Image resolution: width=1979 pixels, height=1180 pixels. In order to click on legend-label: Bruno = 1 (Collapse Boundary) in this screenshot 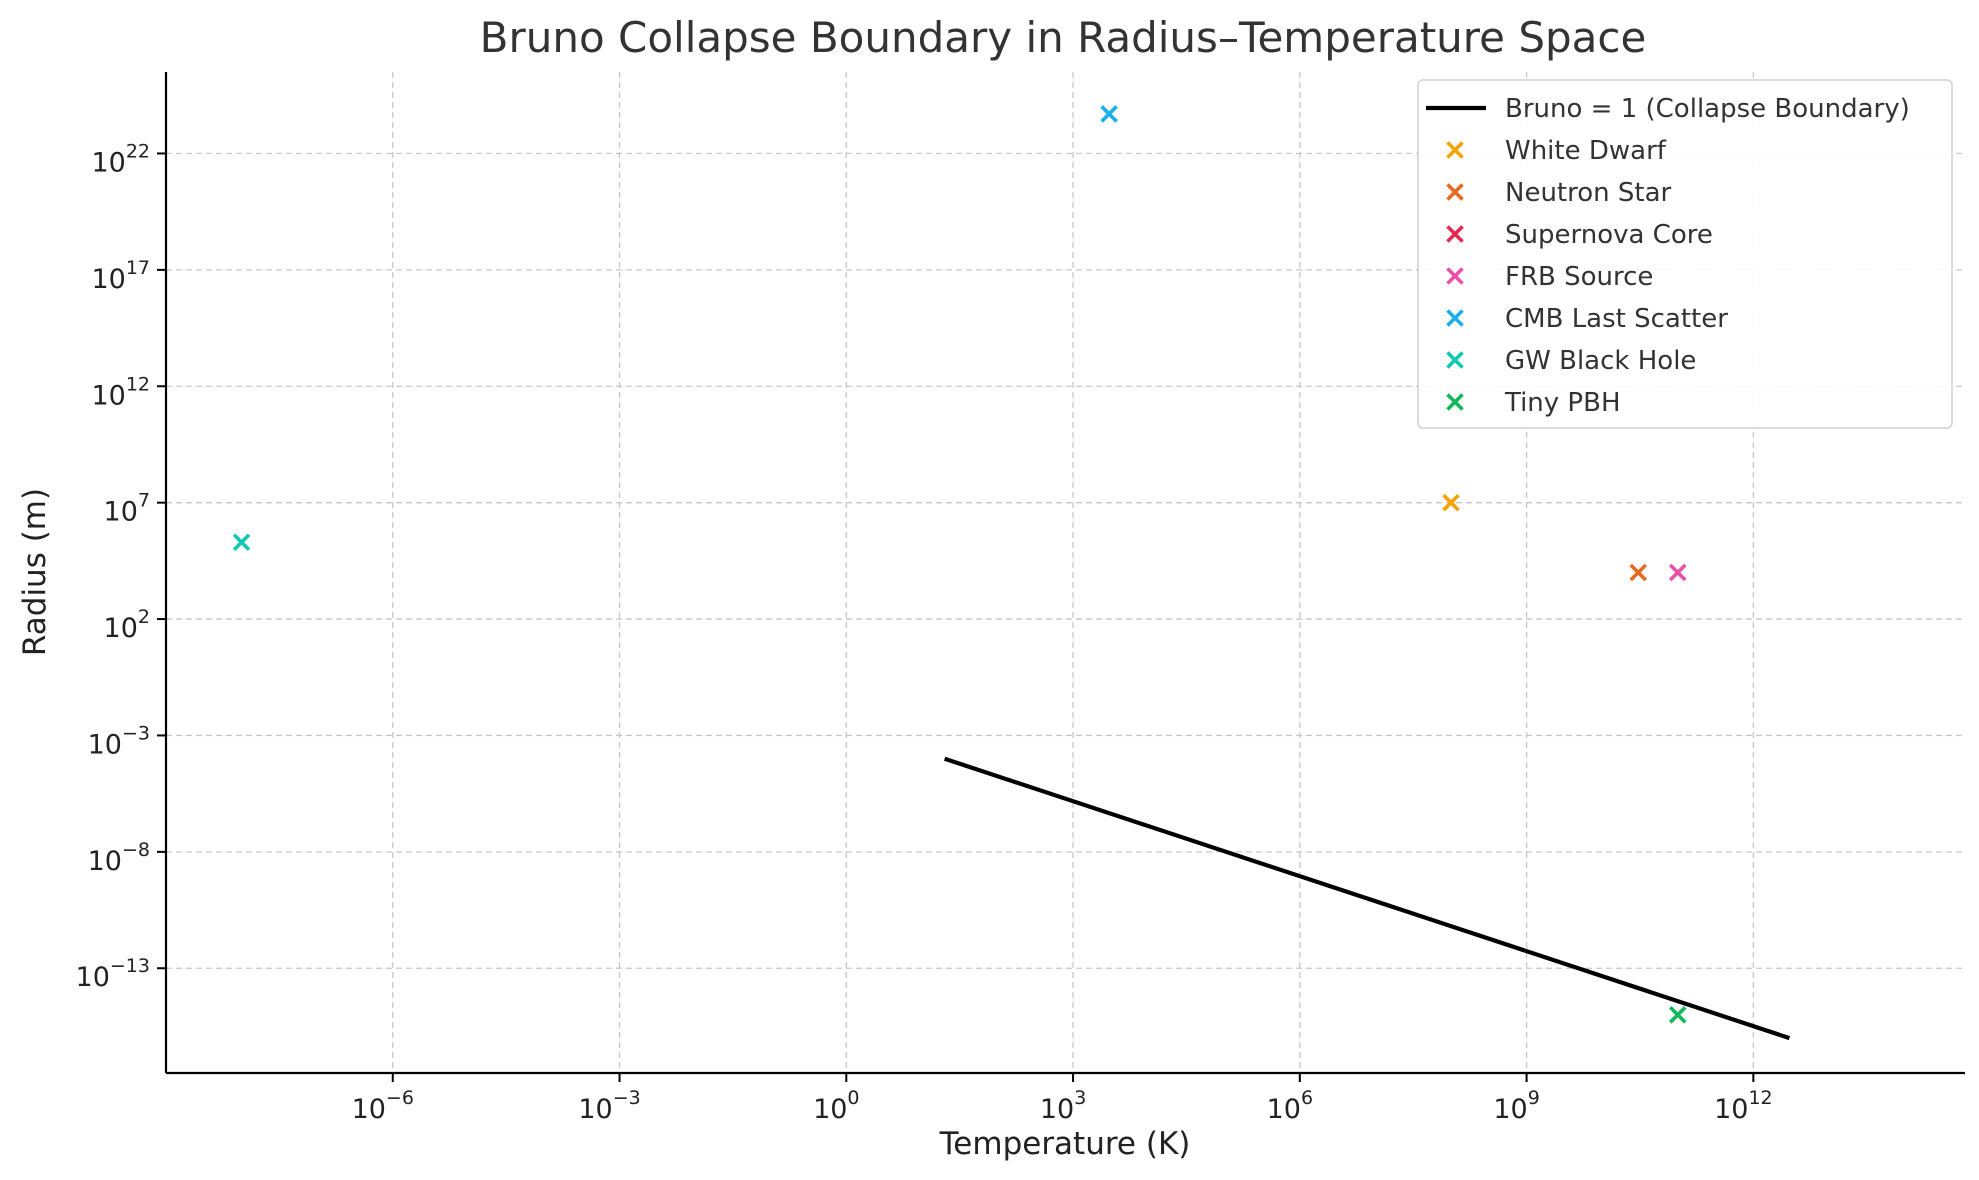, I will do `click(1707, 109)`.